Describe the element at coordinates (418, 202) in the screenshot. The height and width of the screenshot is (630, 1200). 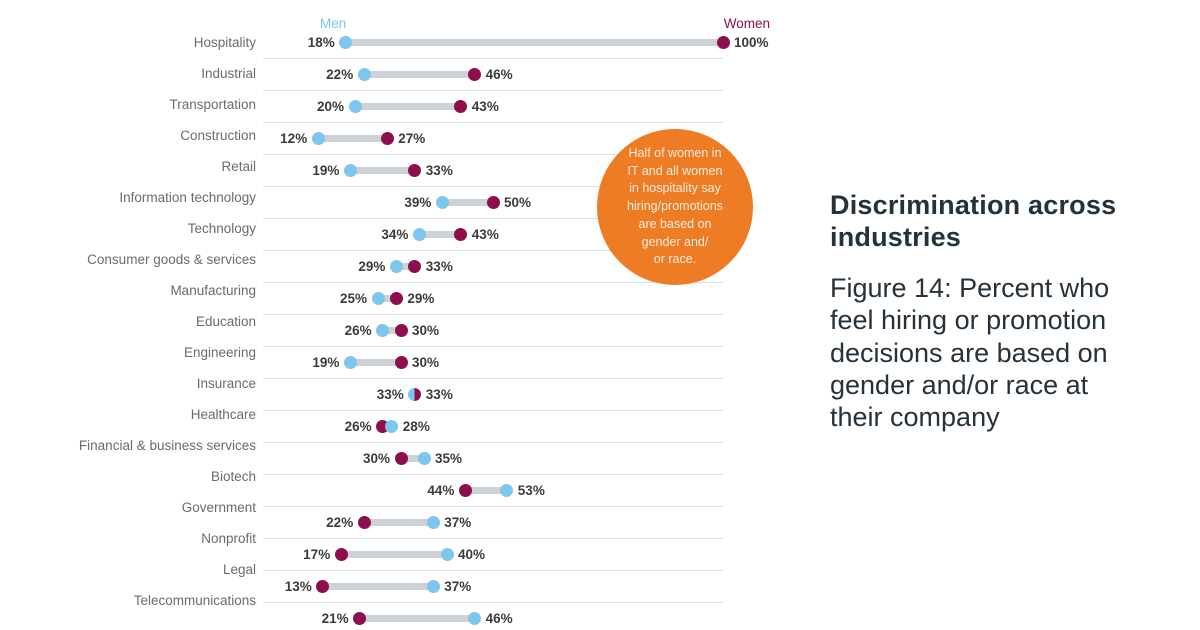
I see `min-value-label: 39%` at that location.